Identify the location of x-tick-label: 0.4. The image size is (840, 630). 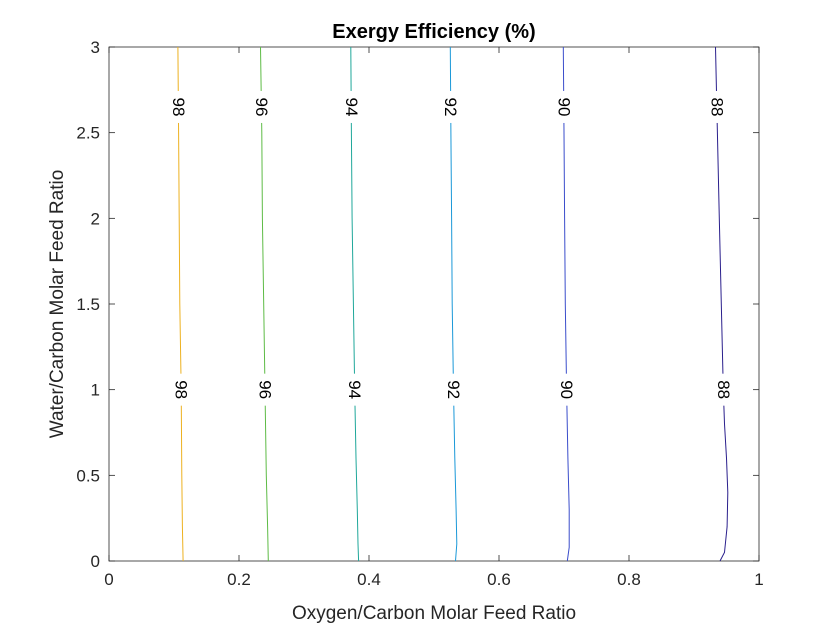
(369, 579).